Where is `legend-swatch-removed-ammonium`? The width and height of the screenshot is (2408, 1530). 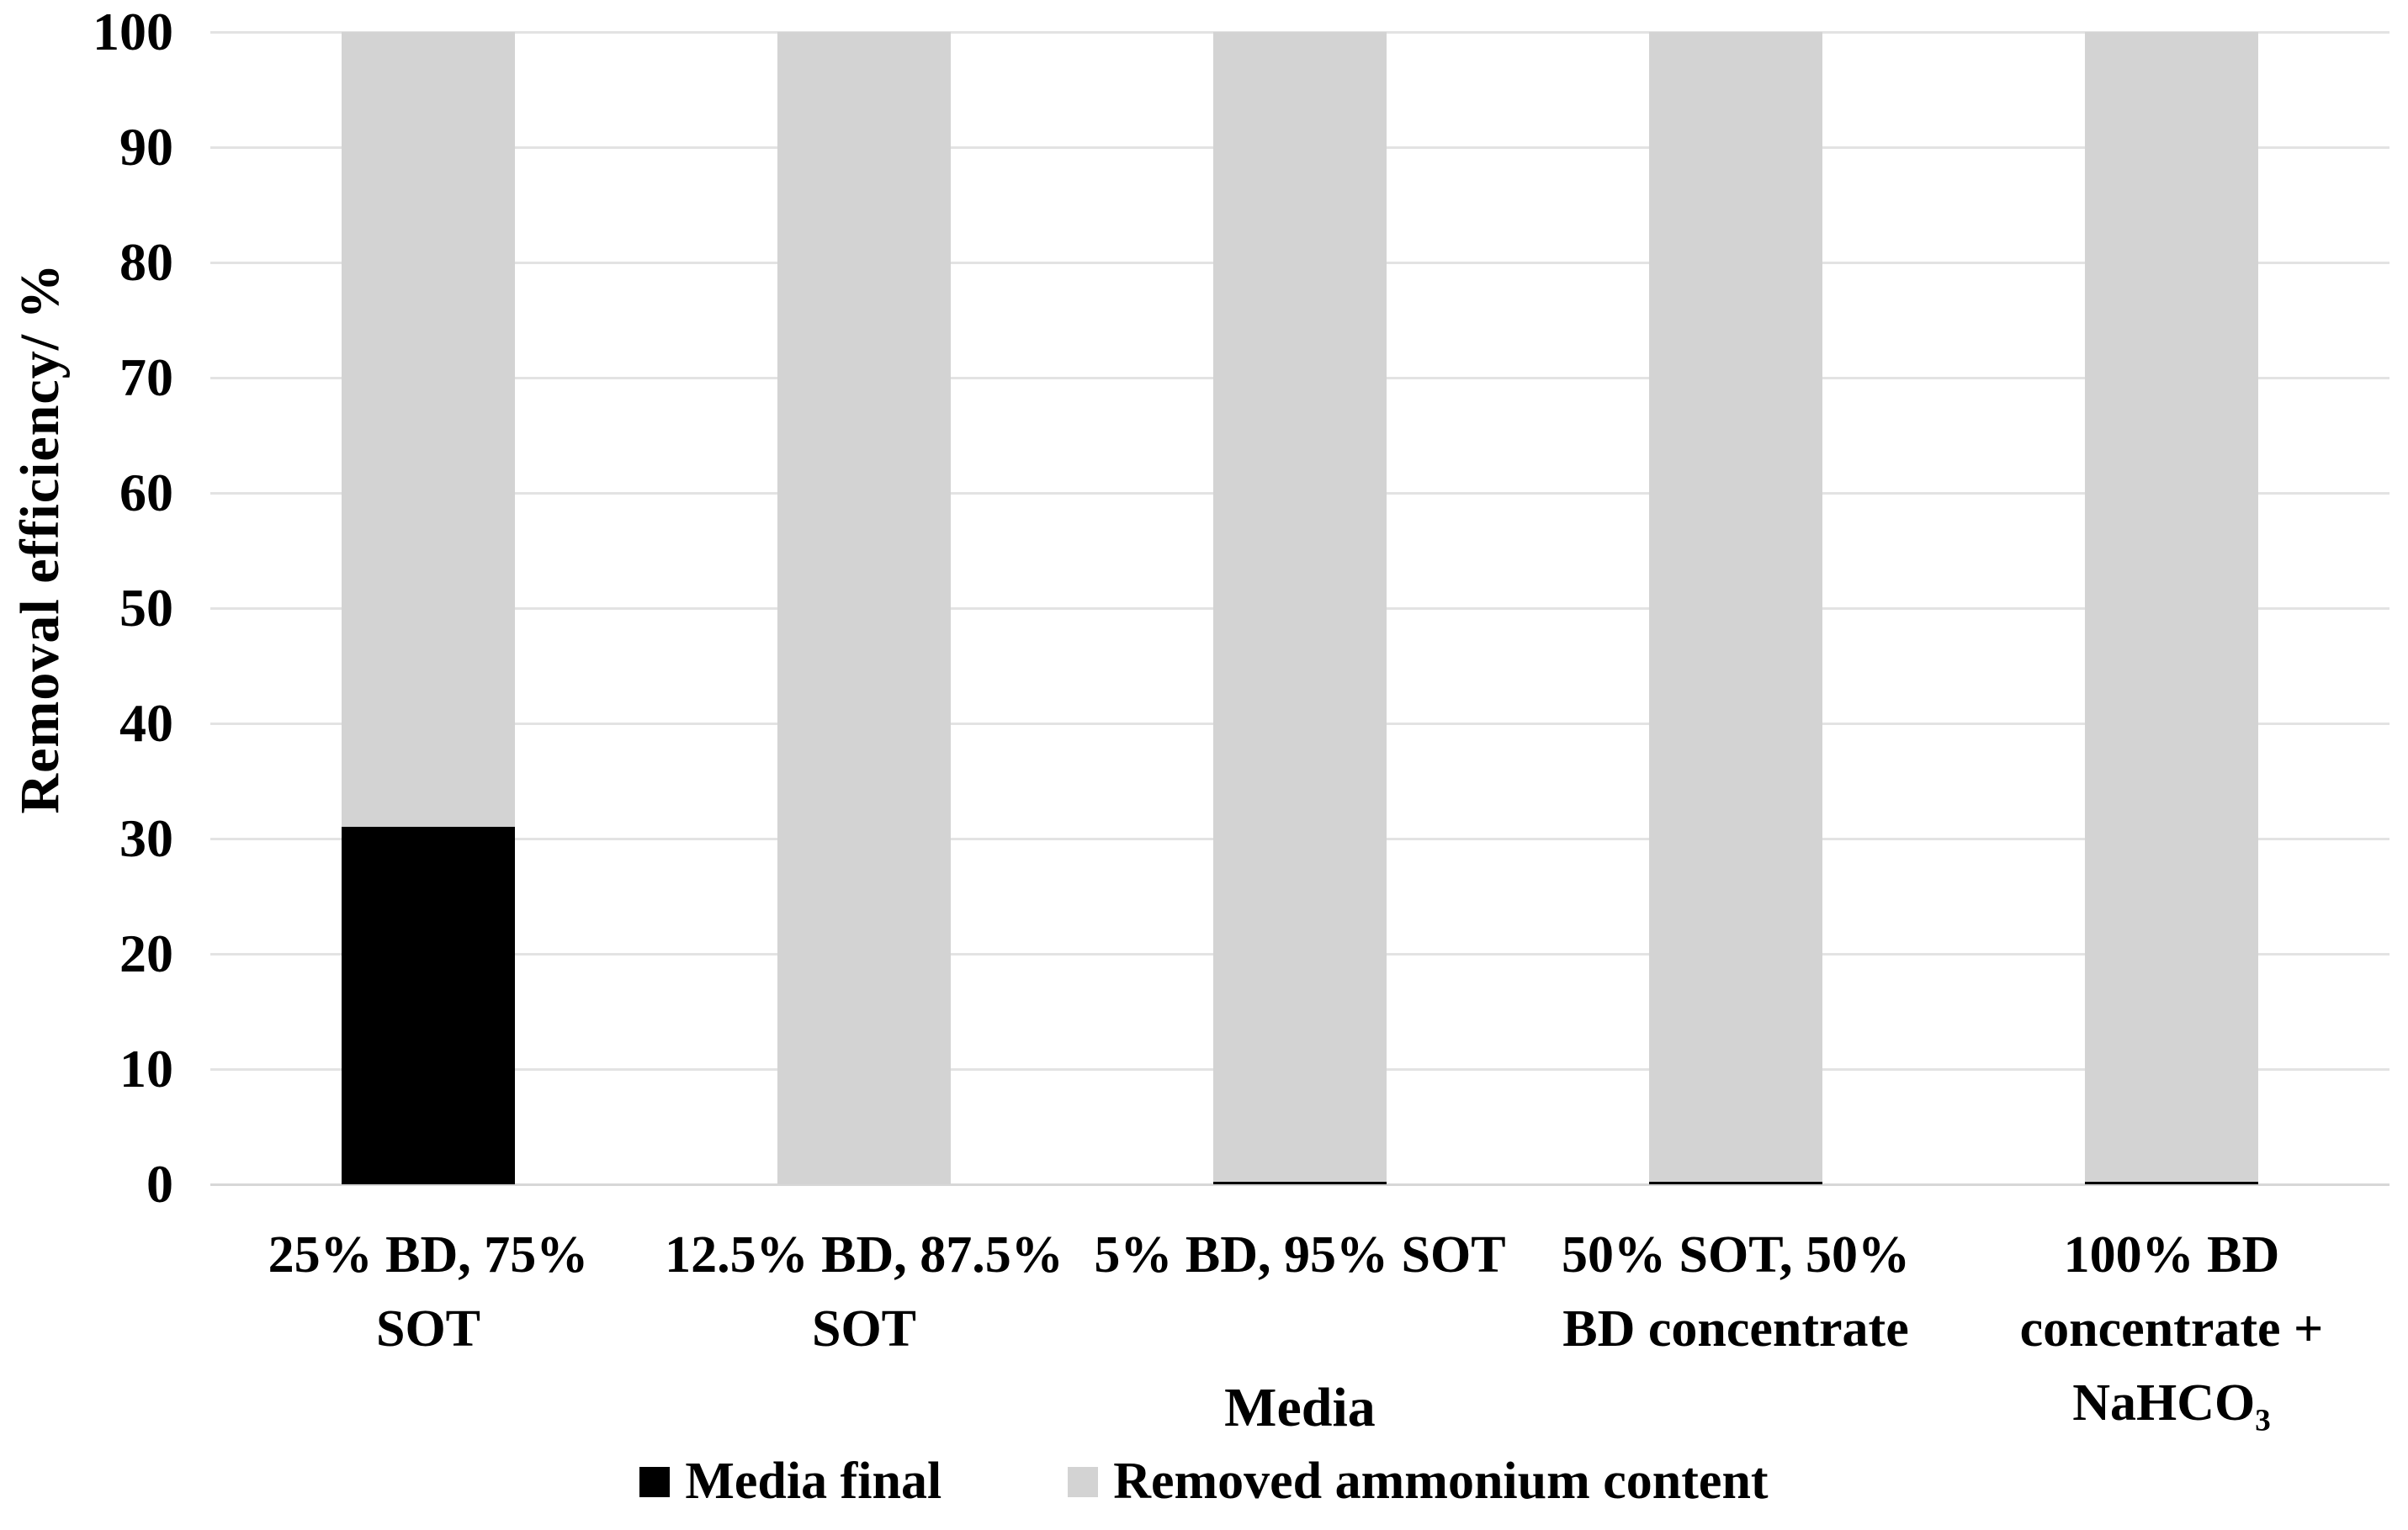 legend-swatch-removed-ammonium is located at coordinates (1083, 1481).